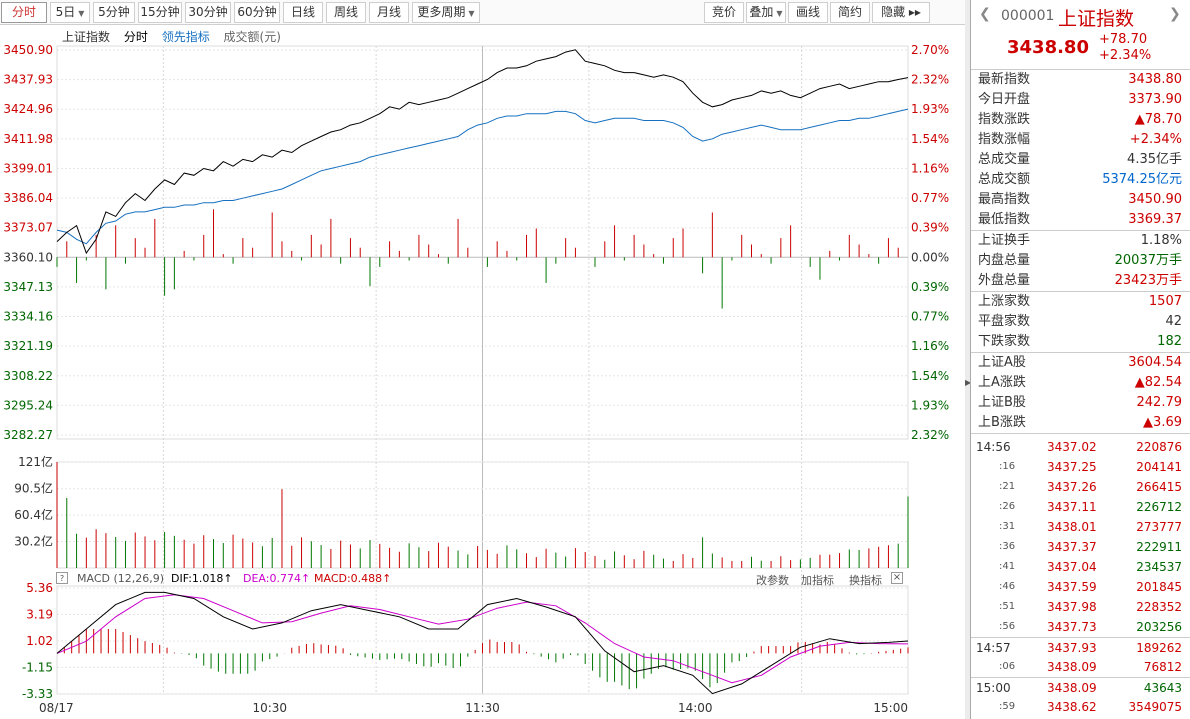  Describe the element at coordinates (1072, 587) in the screenshot. I see `tick-price: 3437.59` at that location.